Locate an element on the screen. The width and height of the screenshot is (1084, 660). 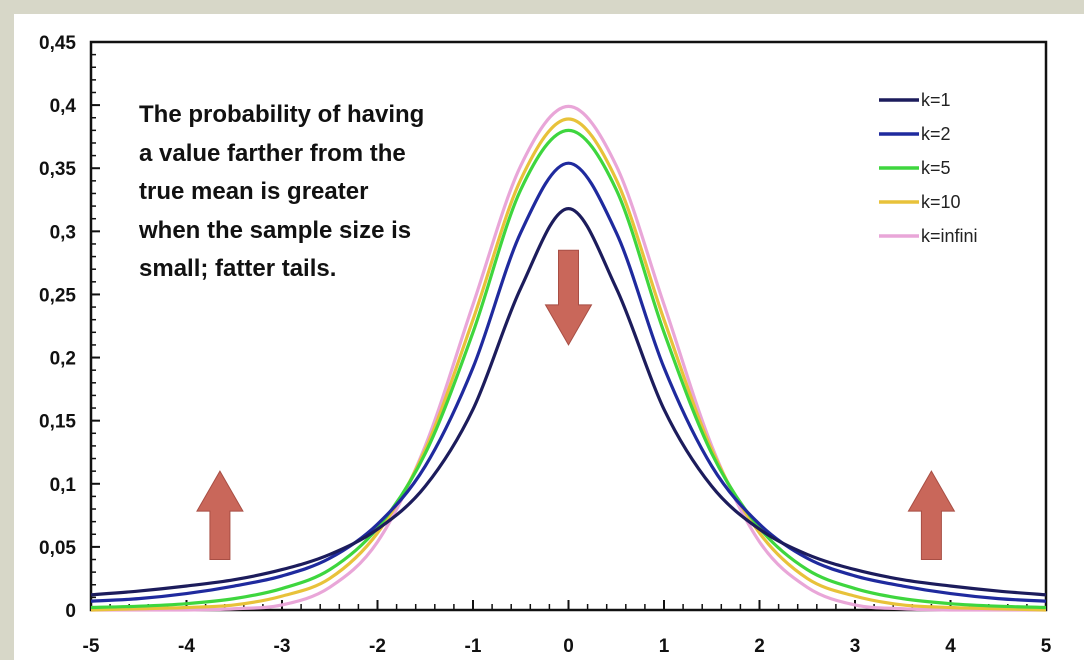
y-tick-label: 0,1 is located at coordinates (63, 485).